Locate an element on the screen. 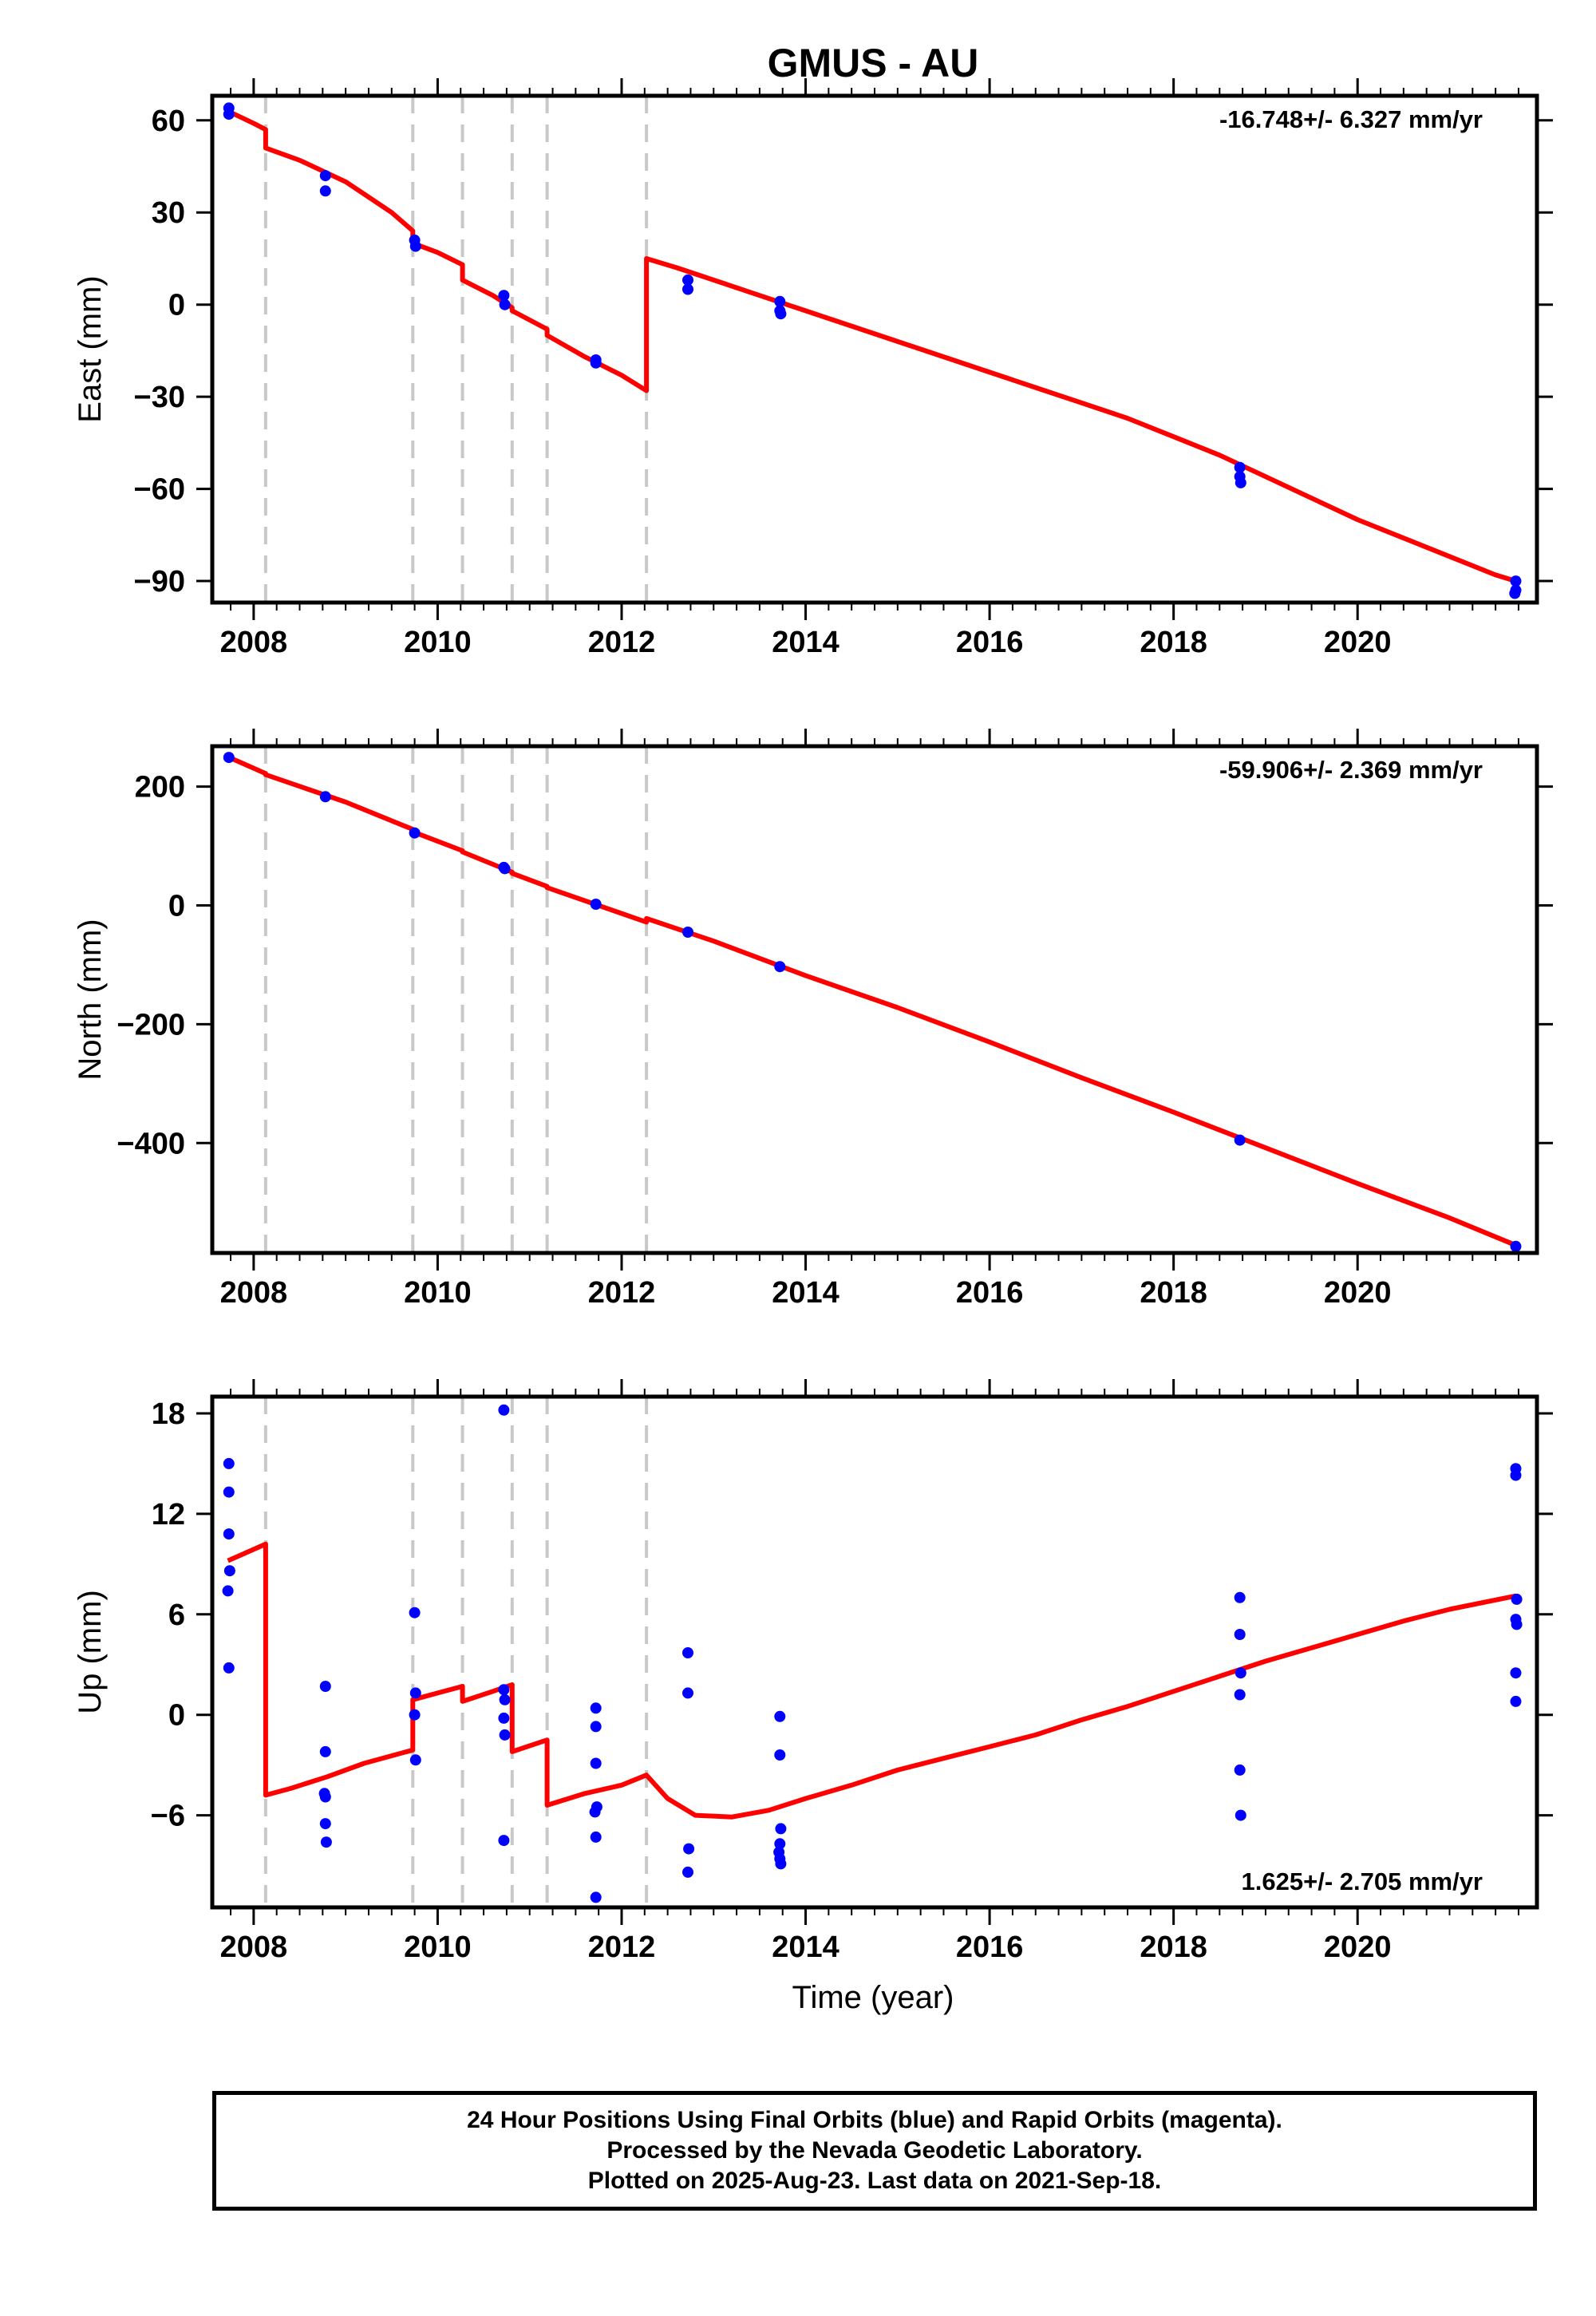 The image size is (1596, 2316). y-tick-label-north-0: 200 is located at coordinates (160, 787).